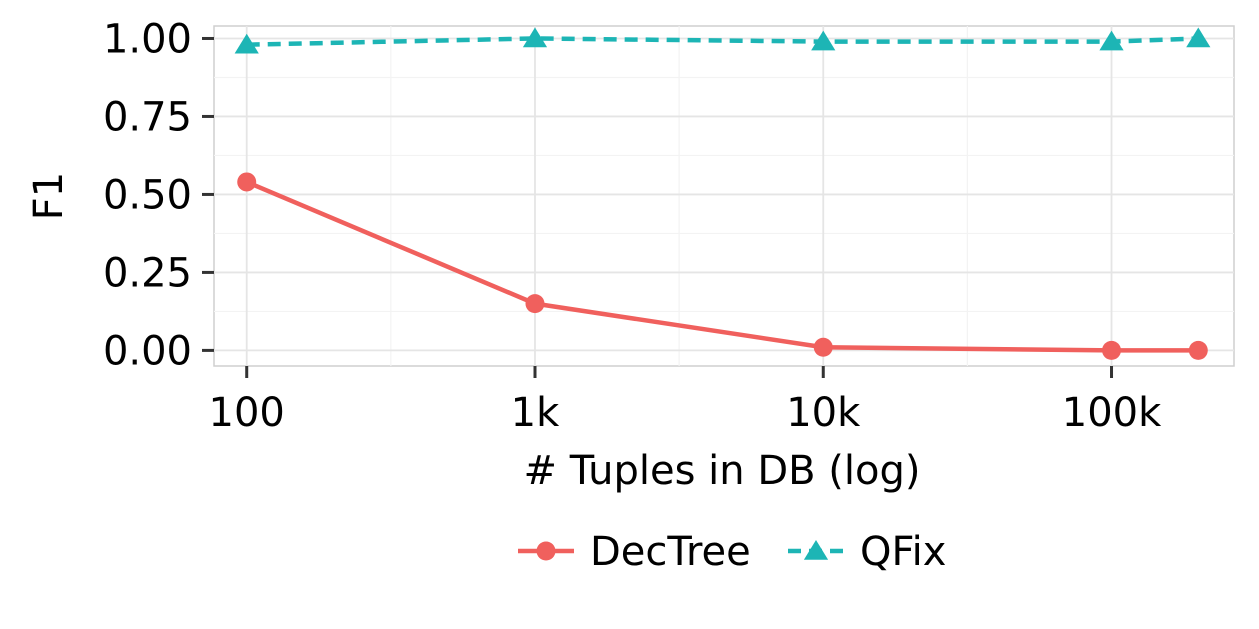 The width and height of the screenshot is (1259, 629). I want to click on x-tick-label: 100, so click(247, 413).